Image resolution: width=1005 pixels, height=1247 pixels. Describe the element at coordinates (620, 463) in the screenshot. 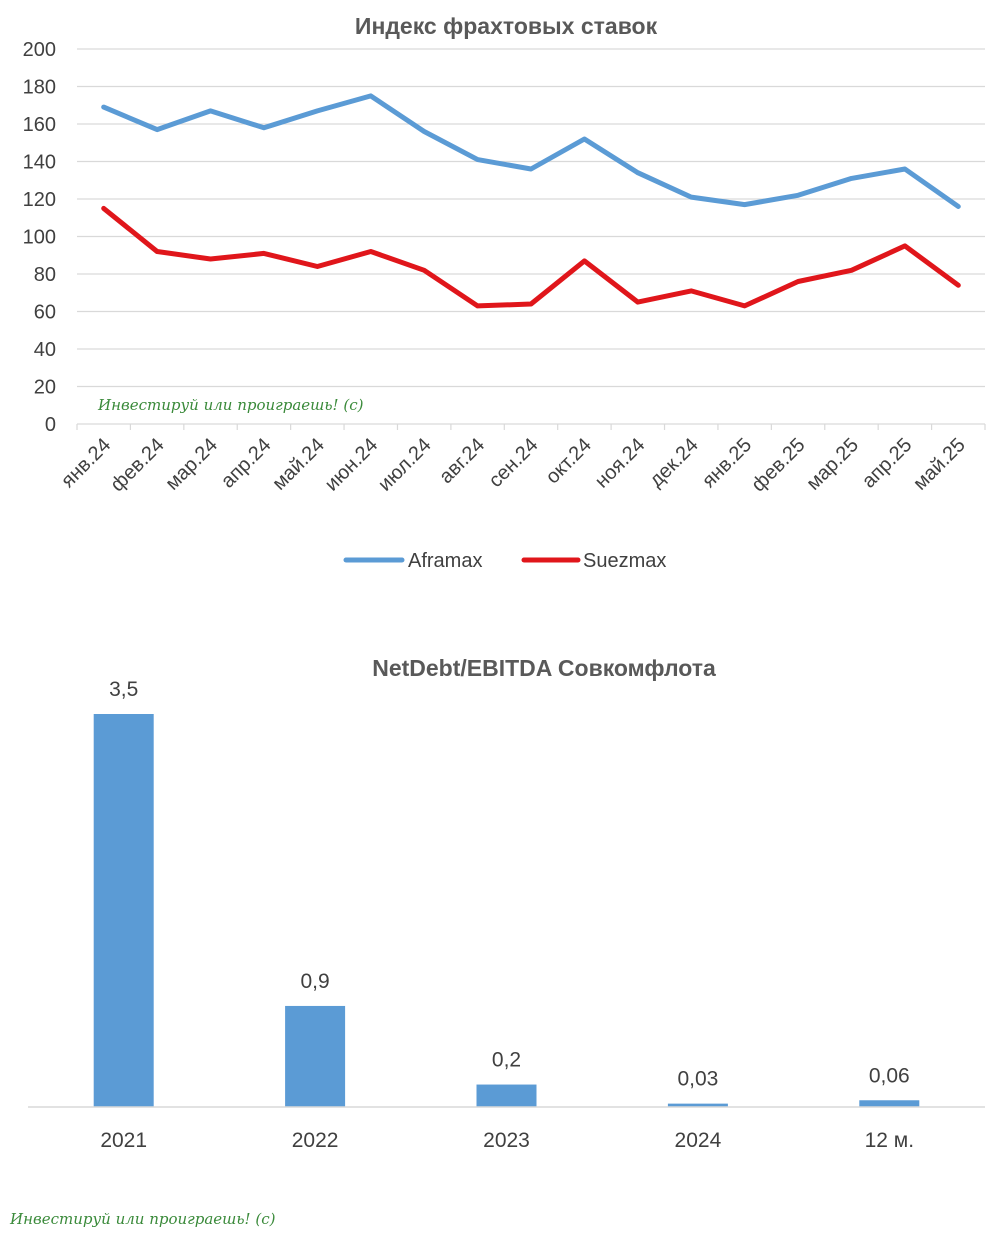

I see `x-tick-label: ноя.24` at that location.